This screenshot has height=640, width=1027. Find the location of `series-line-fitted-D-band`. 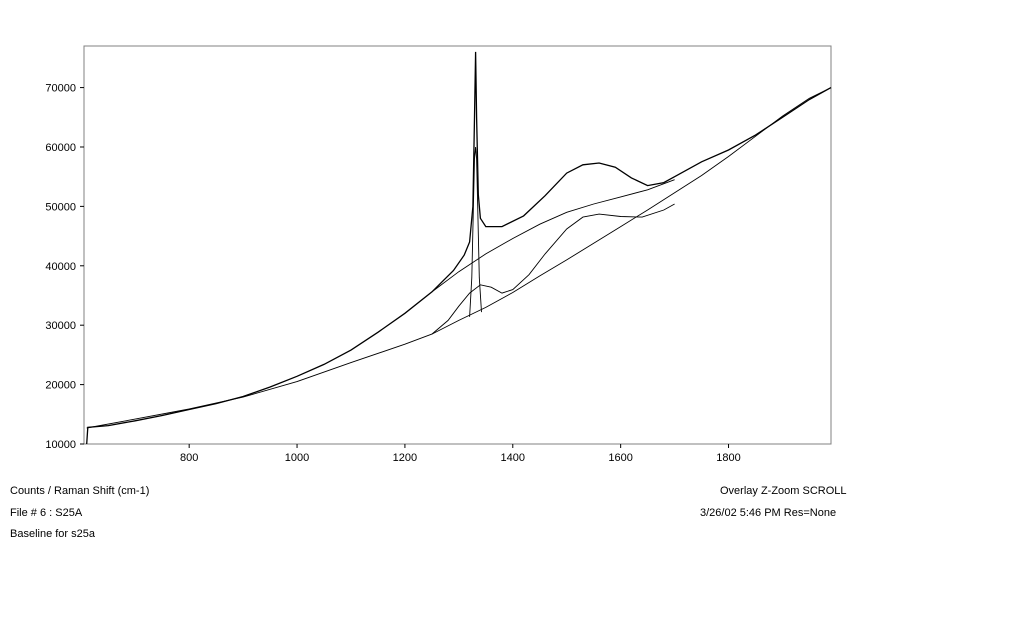

series-line-fitted-D-band is located at coordinates (553, 269).